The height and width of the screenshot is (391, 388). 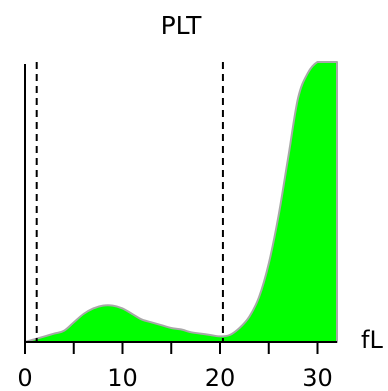 I want to click on x-tick-label: 10, so click(x=122, y=377).